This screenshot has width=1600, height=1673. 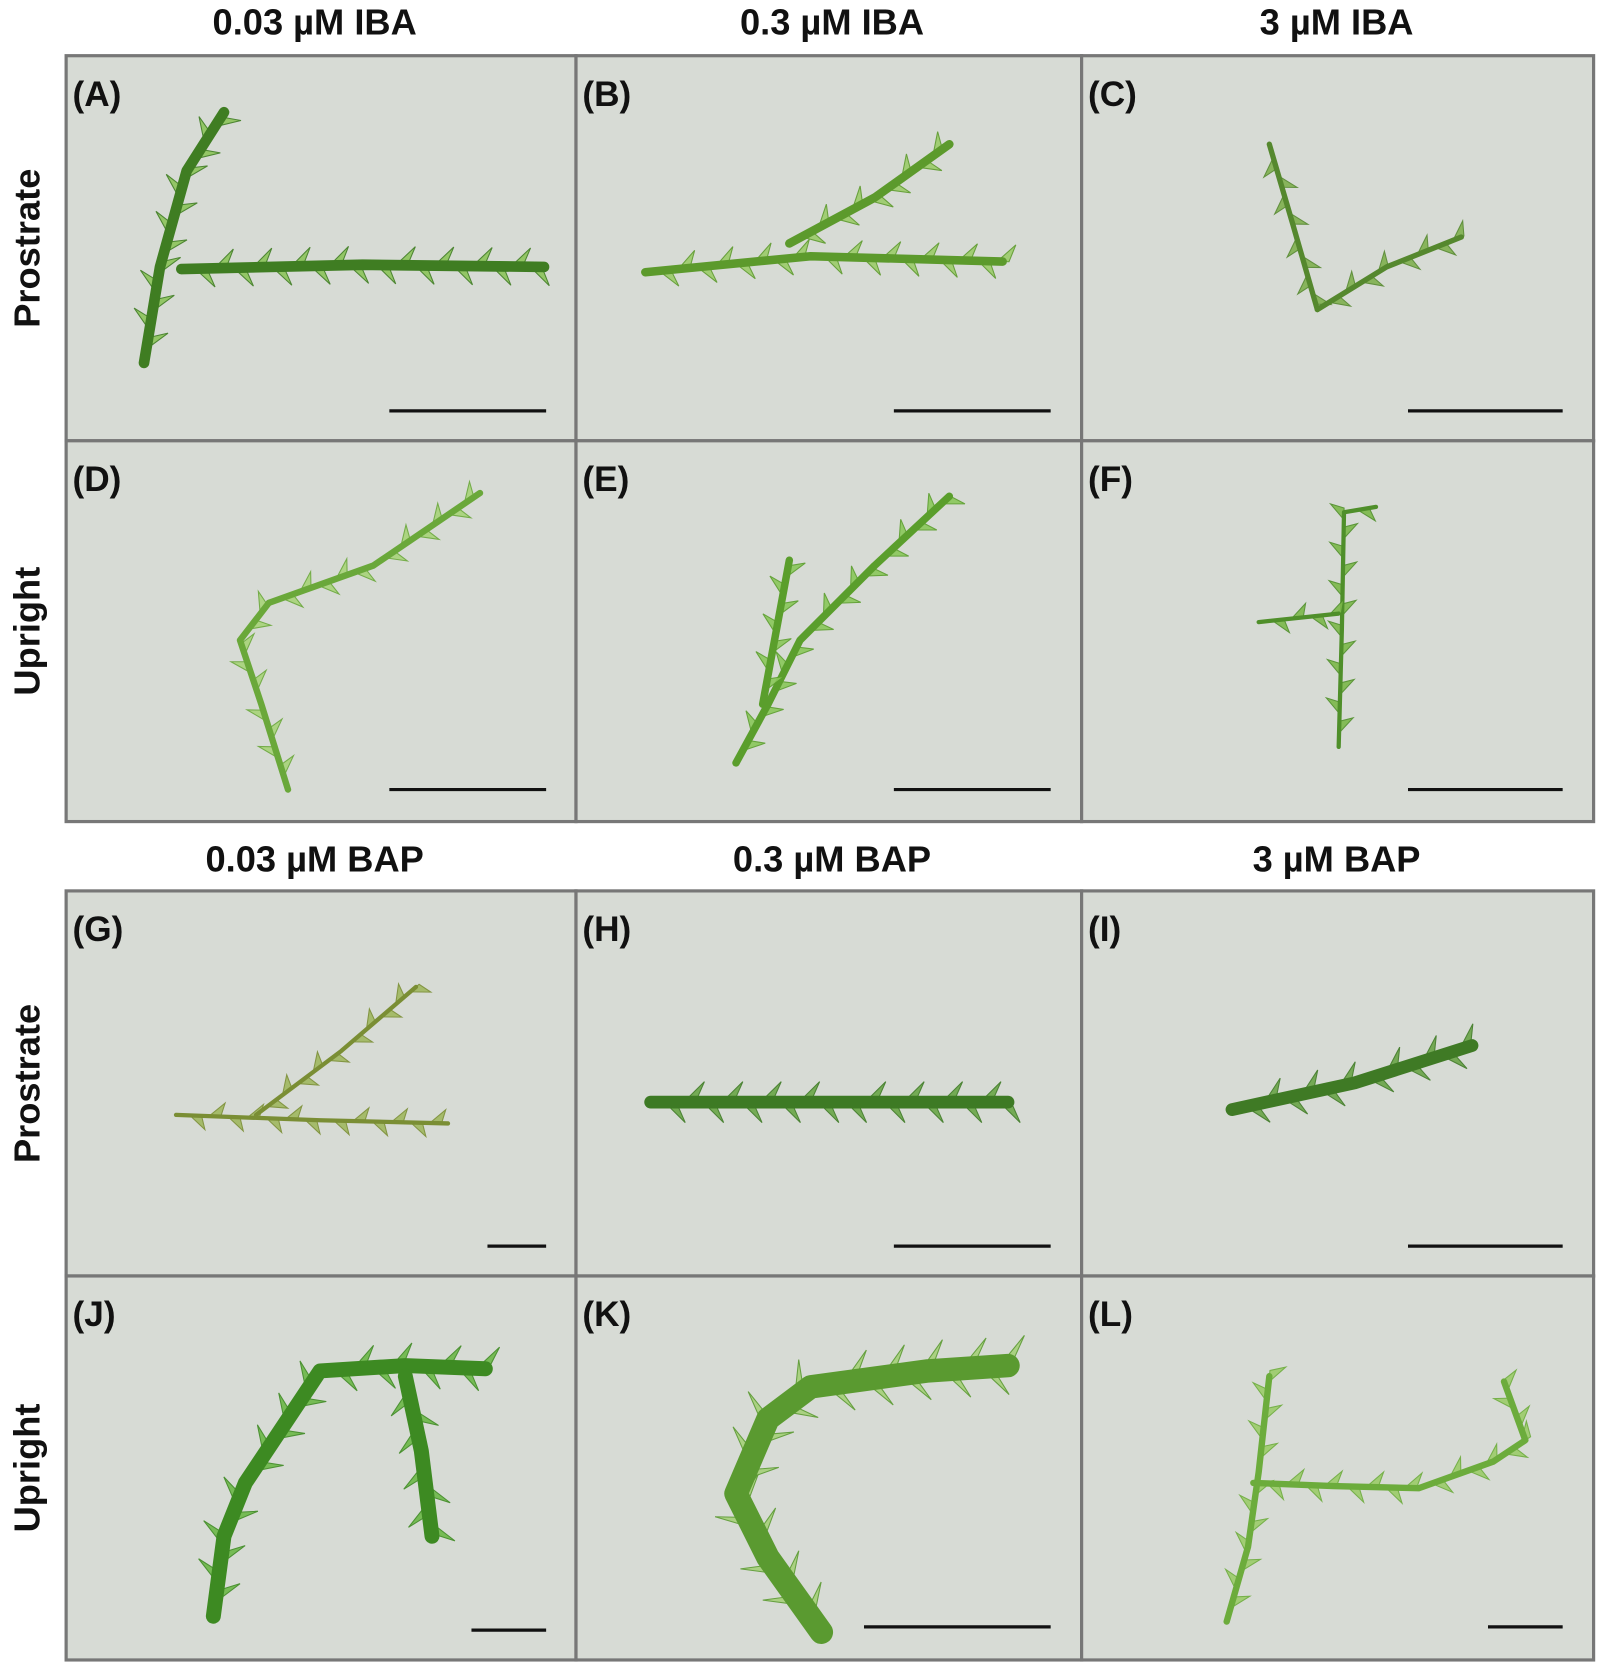 What do you see at coordinates (1104, 929) in the screenshot?
I see `panel-label: (I)` at bounding box center [1104, 929].